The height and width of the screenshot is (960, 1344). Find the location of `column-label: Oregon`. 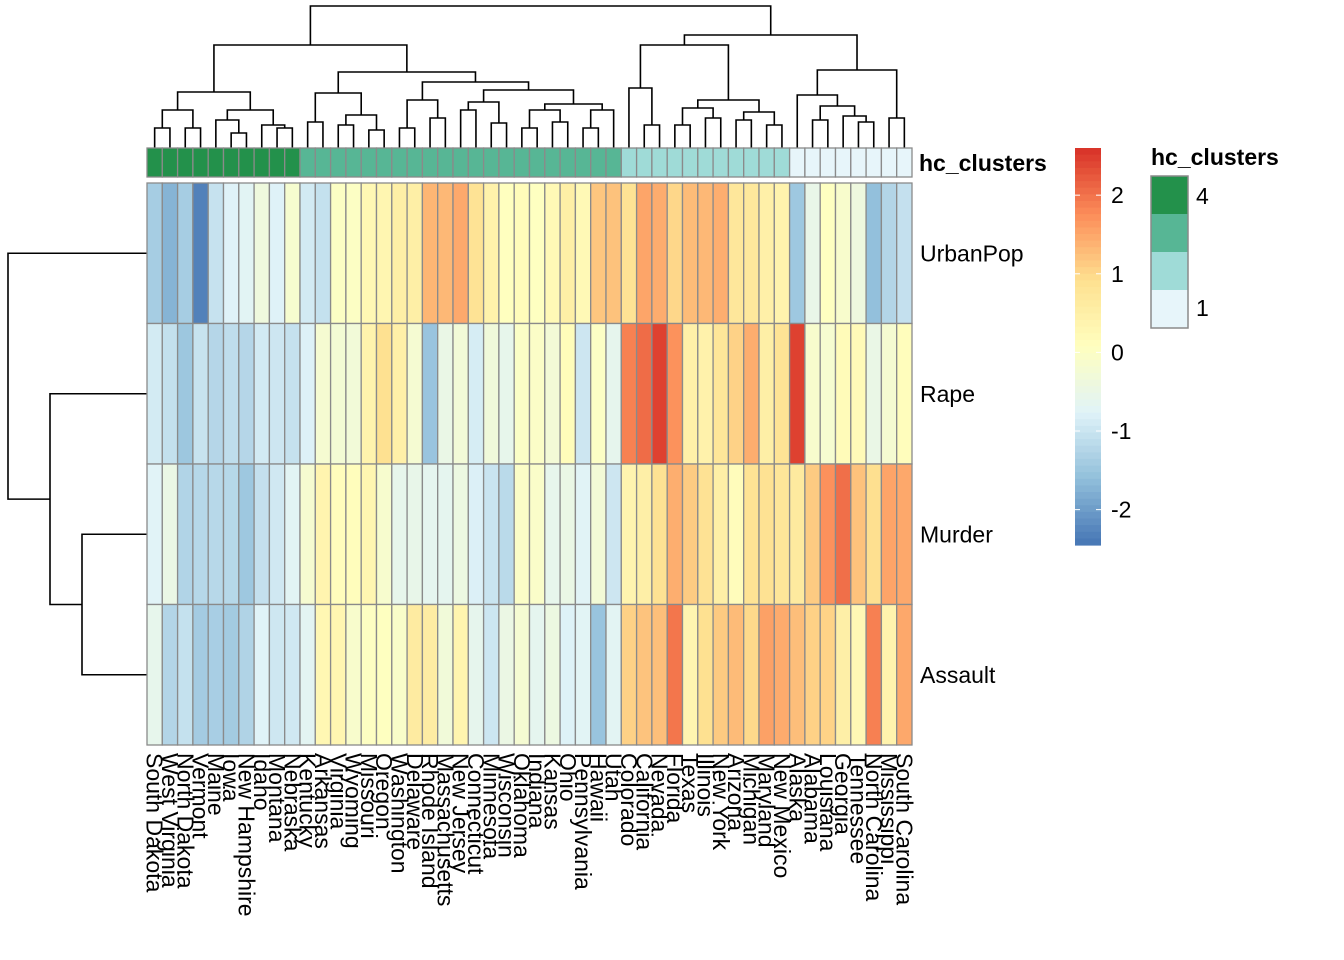

column-label: Oregon is located at coordinates (384, 791).